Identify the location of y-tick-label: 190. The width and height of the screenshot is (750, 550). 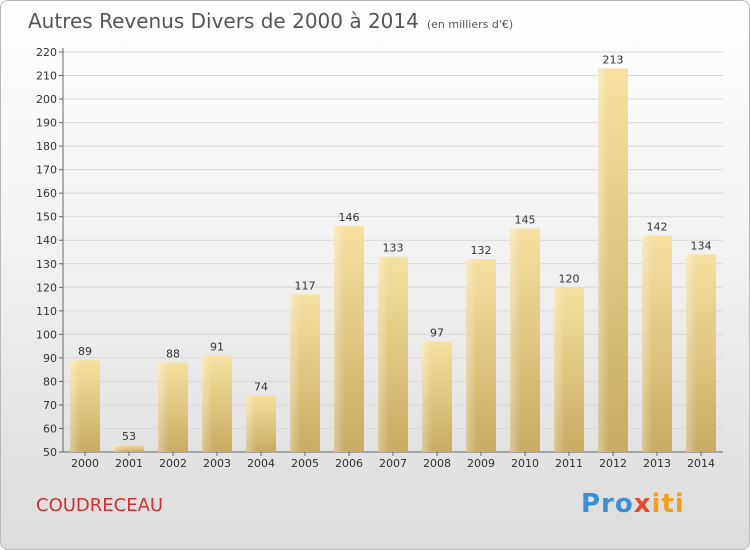
(46, 123).